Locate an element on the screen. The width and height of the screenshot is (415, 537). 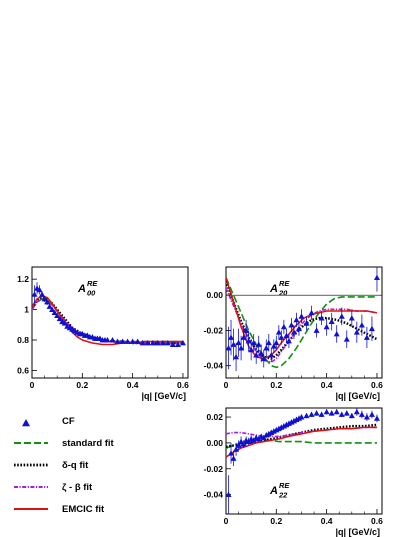
a22-dashed-fit-line is located at coordinates (301, 444).